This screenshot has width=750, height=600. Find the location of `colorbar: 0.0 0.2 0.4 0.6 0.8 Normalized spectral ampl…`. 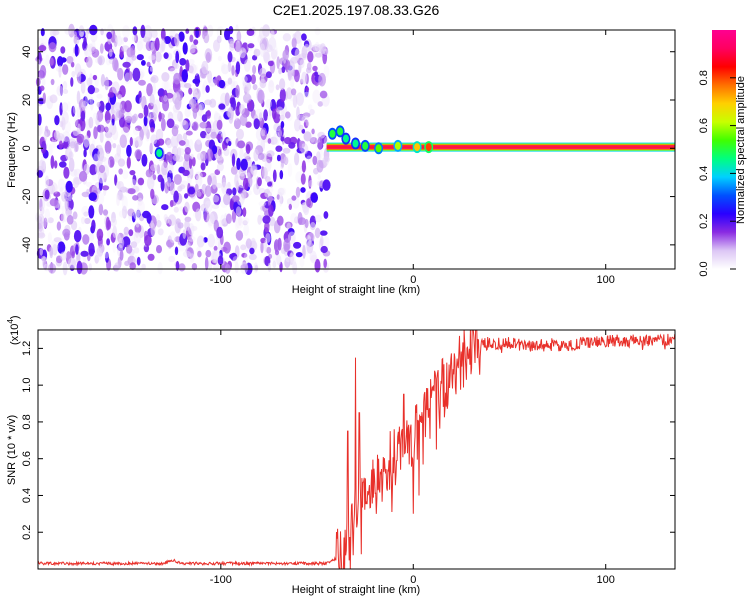

colorbar: 0.0 0.2 0.4 0.6 0.8 Normalized spectral ampl… is located at coordinates (722, 153).